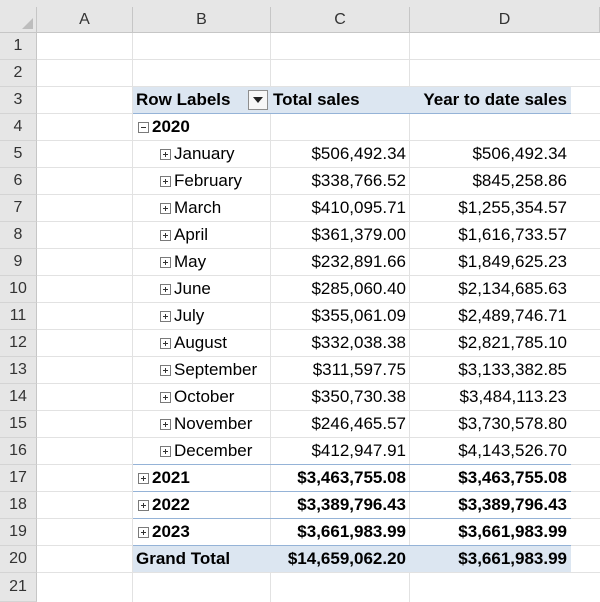  What do you see at coordinates (143, 127) in the screenshot?
I see `collapse-icon` at bounding box center [143, 127].